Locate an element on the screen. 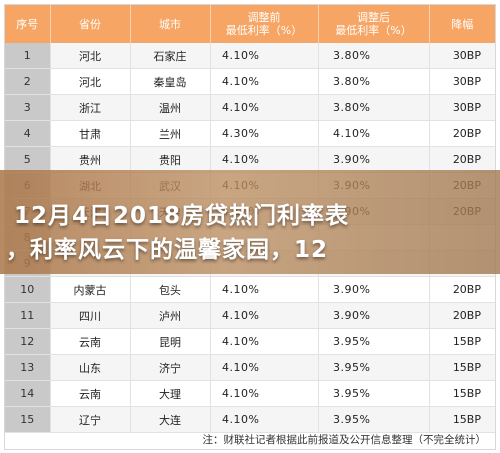 This screenshot has width=500, height=453. cell-province: 辽宁 is located at coordinates (90, 419).